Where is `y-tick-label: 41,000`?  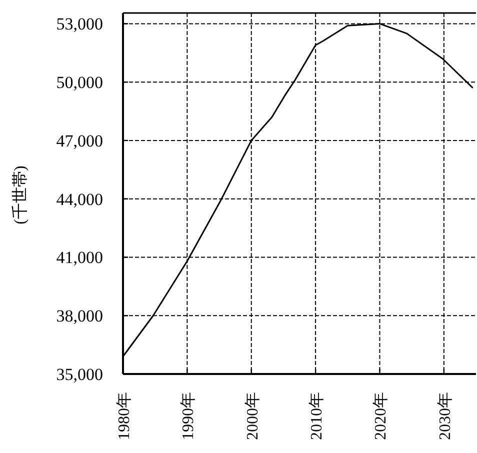
y-tick-label: 41,000 is located at coordinates (79, 258).